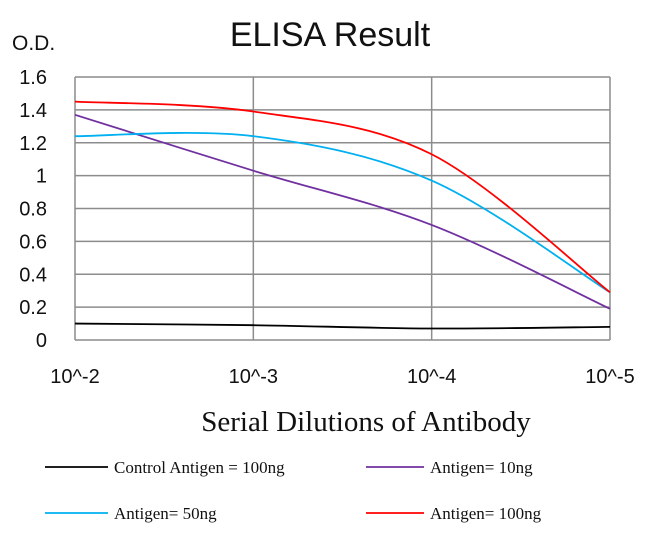  What do you see at coordinates (33, 242) in the screenshot?
I see `y-tick-label: 0.6` at bounding box center [33, 242].